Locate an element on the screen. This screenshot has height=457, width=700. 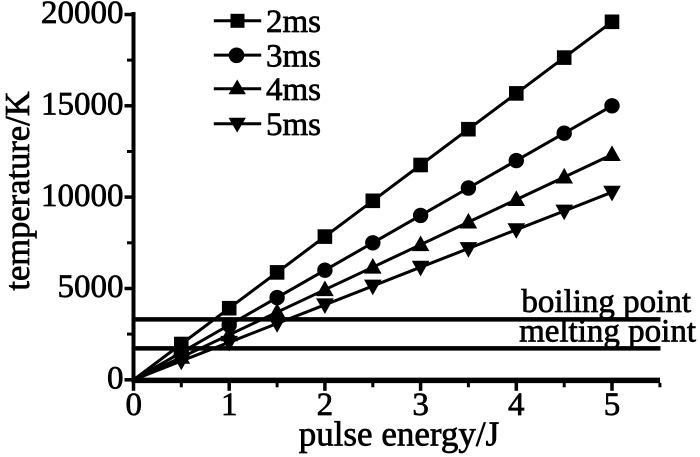
svg-text: 10000 is located at coordinates (82, 196).